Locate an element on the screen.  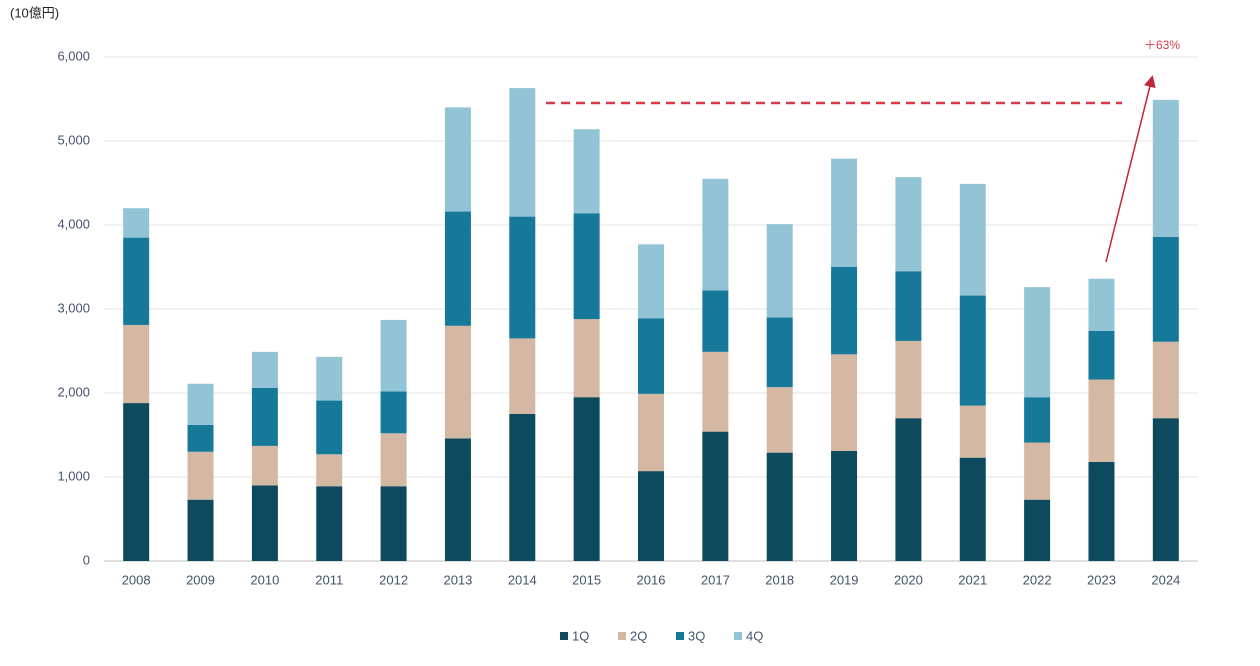
legend-label: 3Q is located at coordinates (696, 635).